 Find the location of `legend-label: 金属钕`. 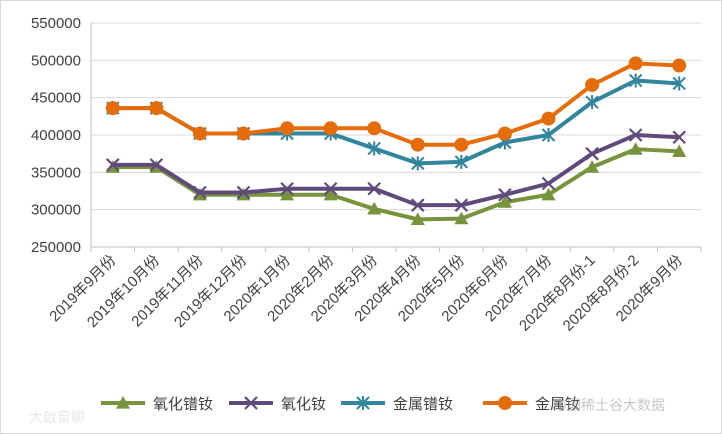

legend-label: 金属钕 is located at coordinates (557, 404).